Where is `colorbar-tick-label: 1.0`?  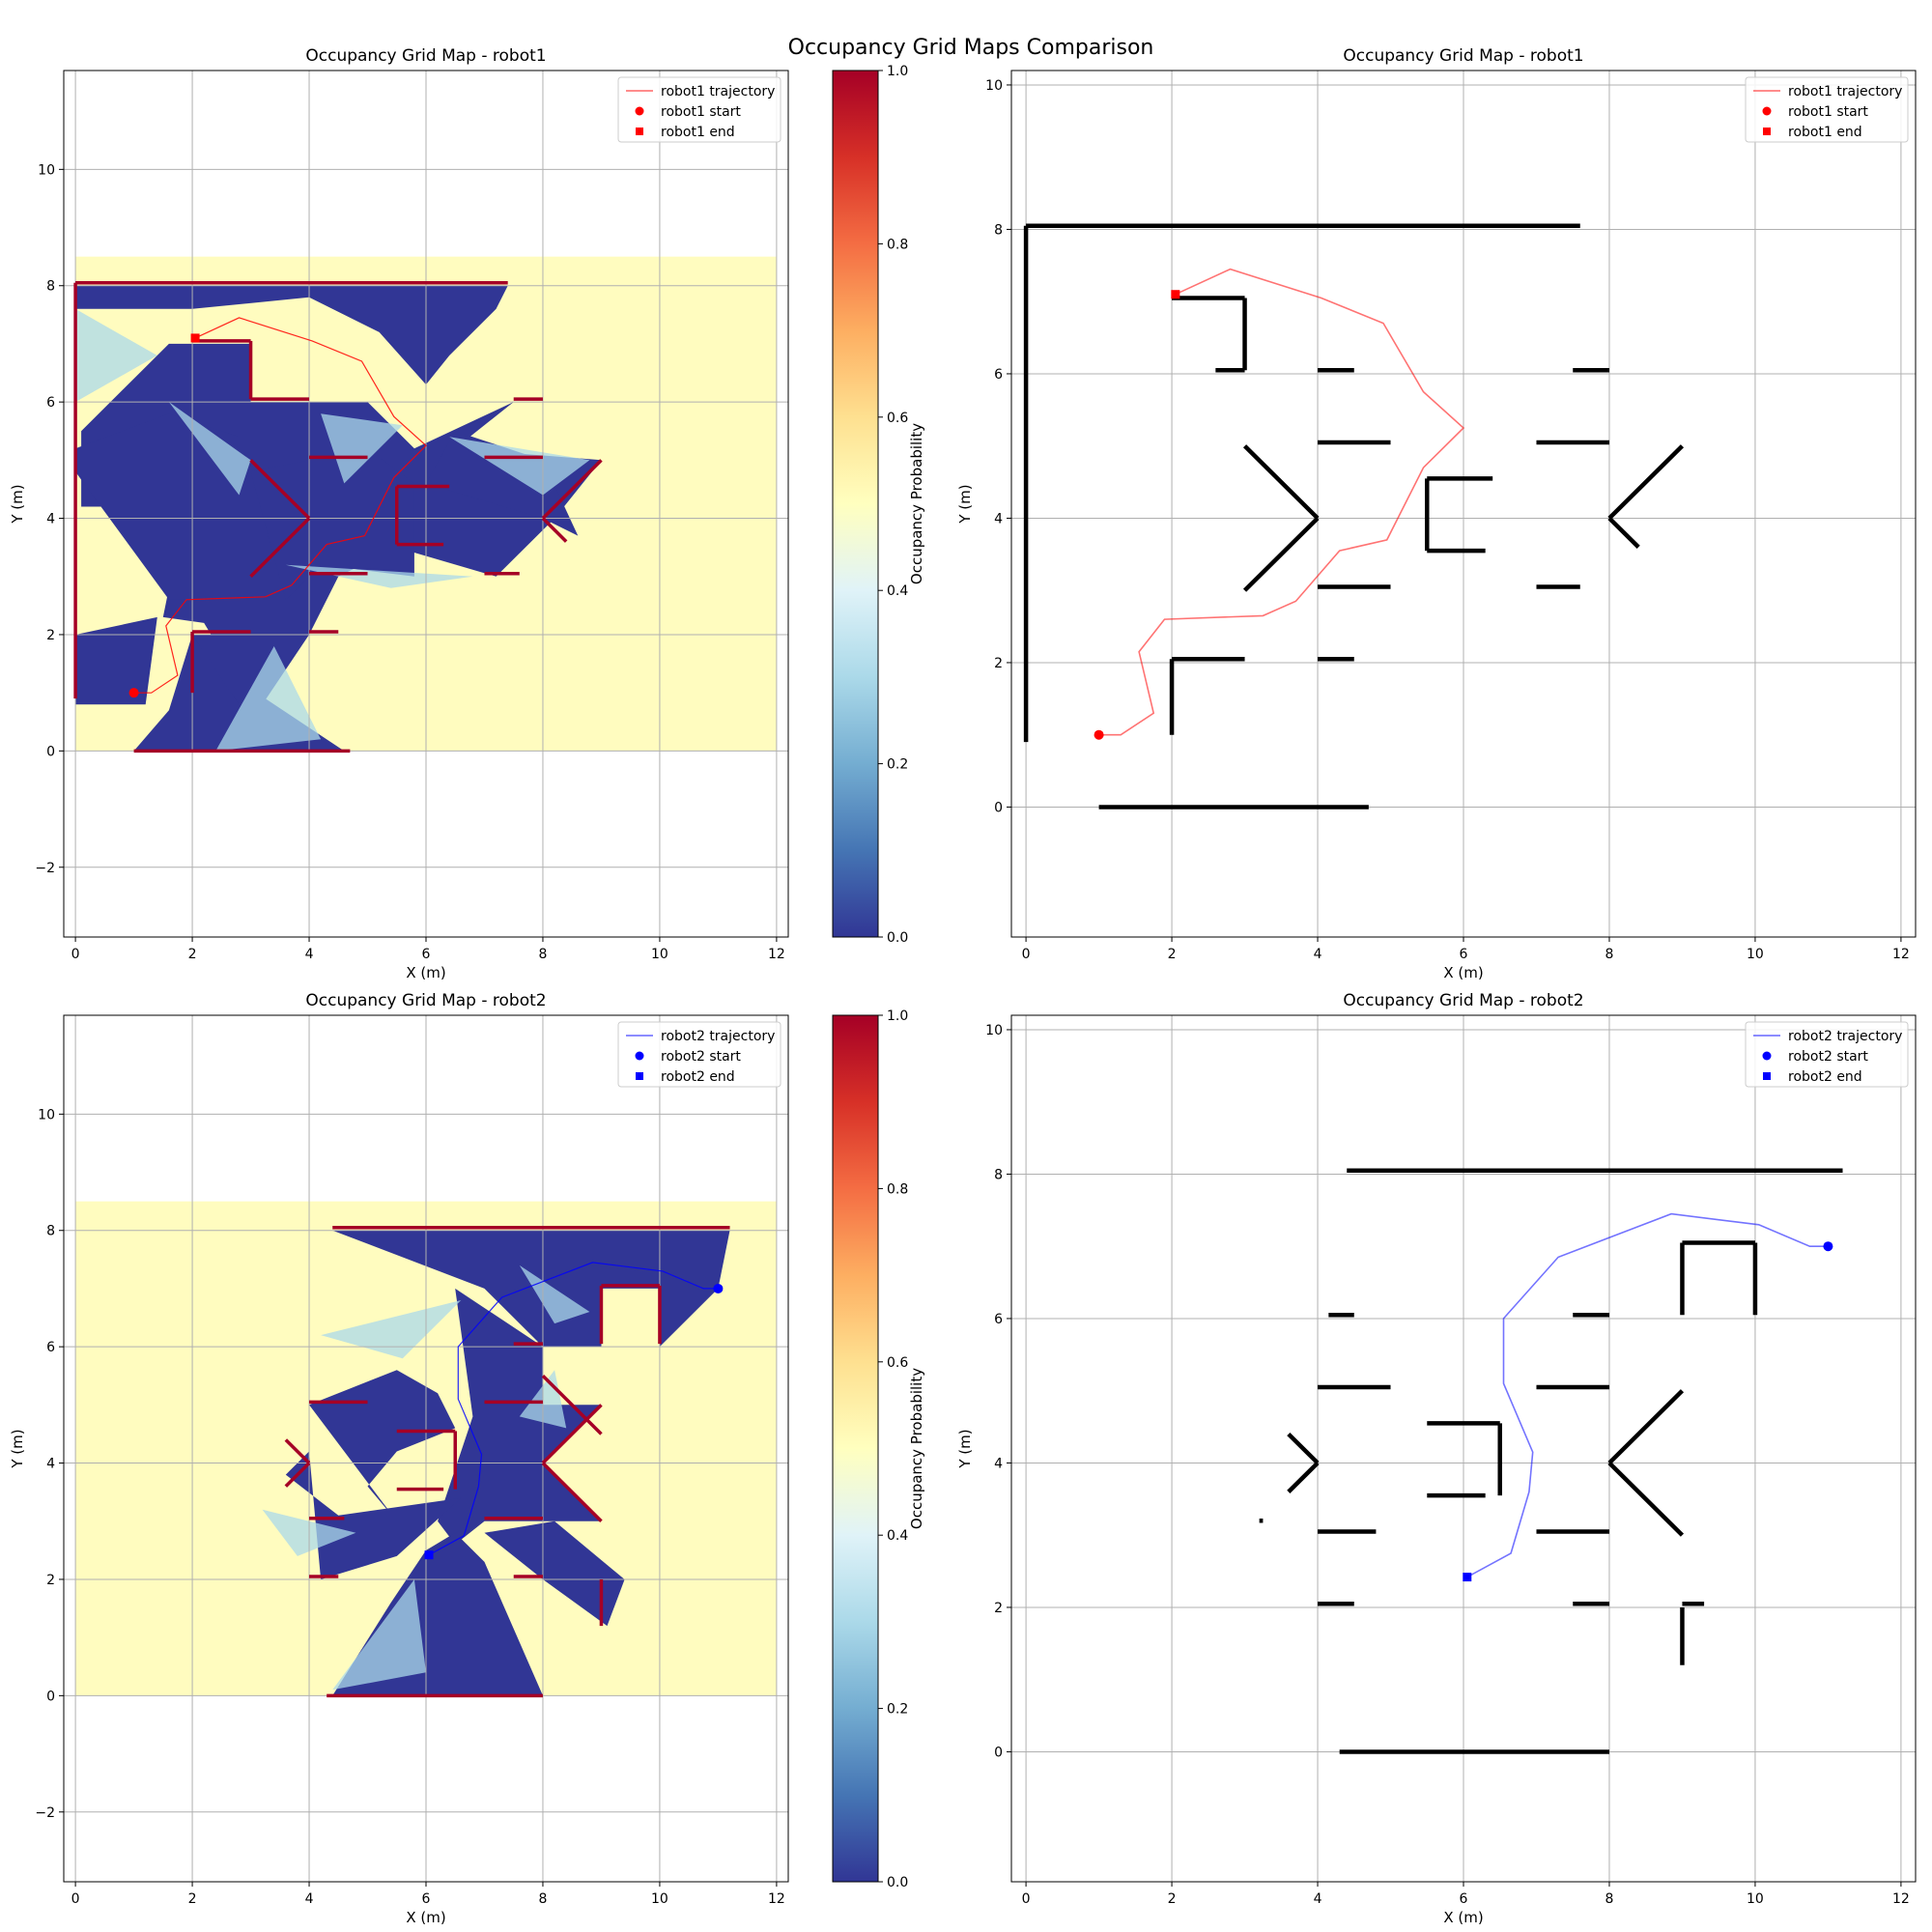
colorbar-tick-label: 1.0 is located at coordinates (897, 1016).